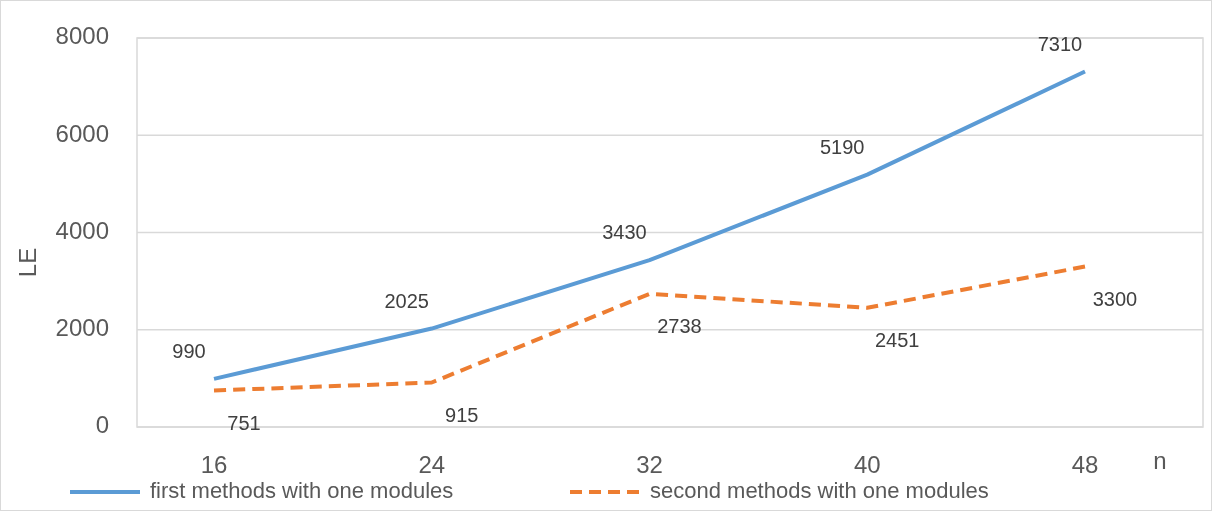 The image size is (1212, 511). Describe the element at coordinates (1160, 461) in the screenshot. I see `x-axis-title: n` at that location.